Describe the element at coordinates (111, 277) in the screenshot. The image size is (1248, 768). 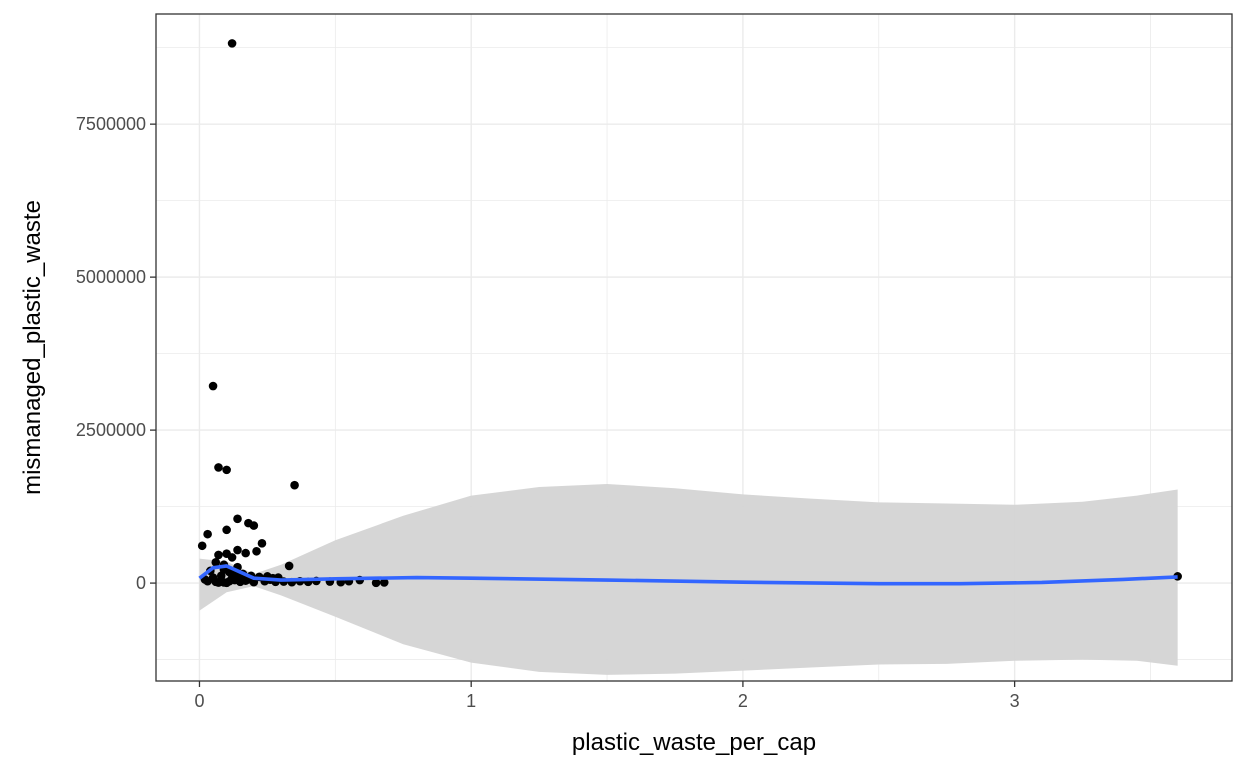
I see `y-tick-label: 5000000` at that location.